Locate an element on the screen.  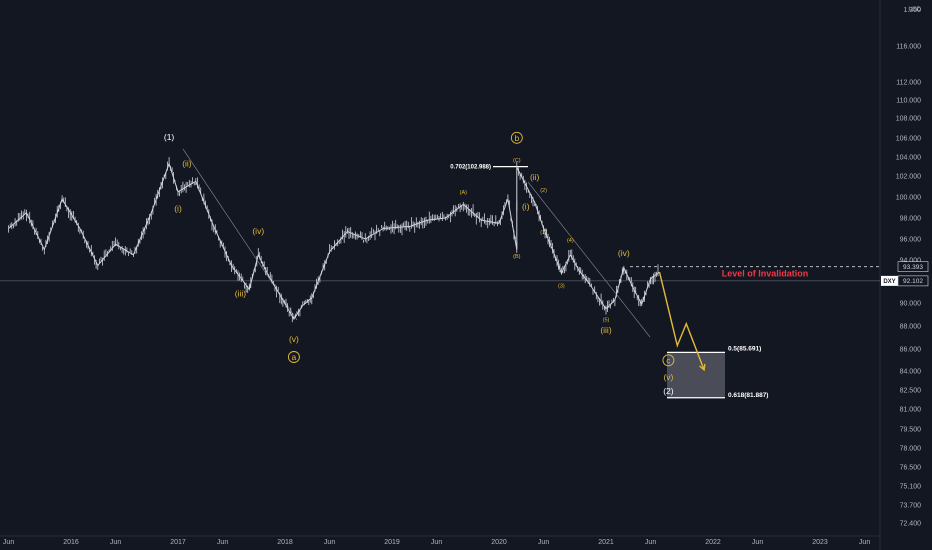
price-tick-label: 100.000 is located at coordinates (908, 198).